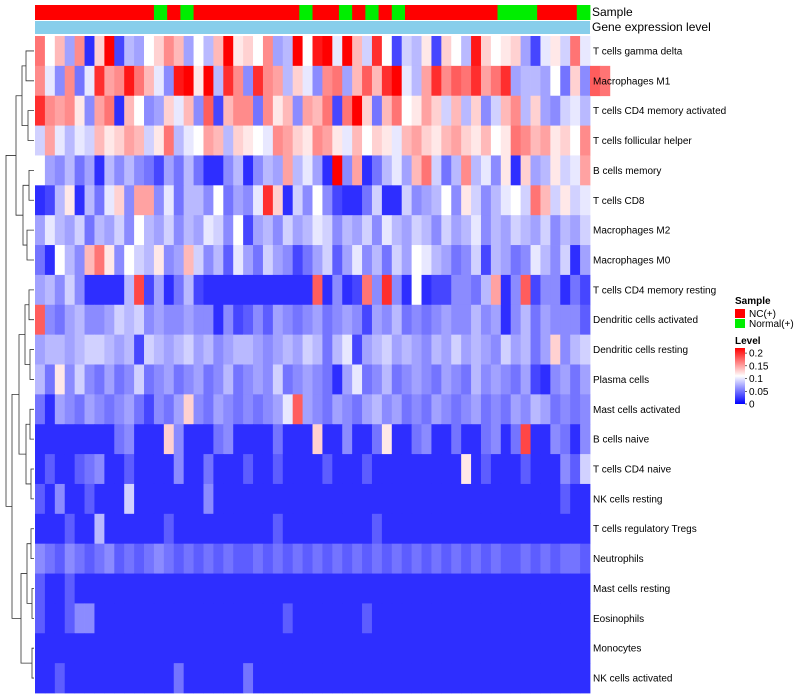 The image size is (800, 700). What do you see at coordinates (621, 440) in the screenshot?
I see `row-label: B cells naive` at bounding box center [621, 440].